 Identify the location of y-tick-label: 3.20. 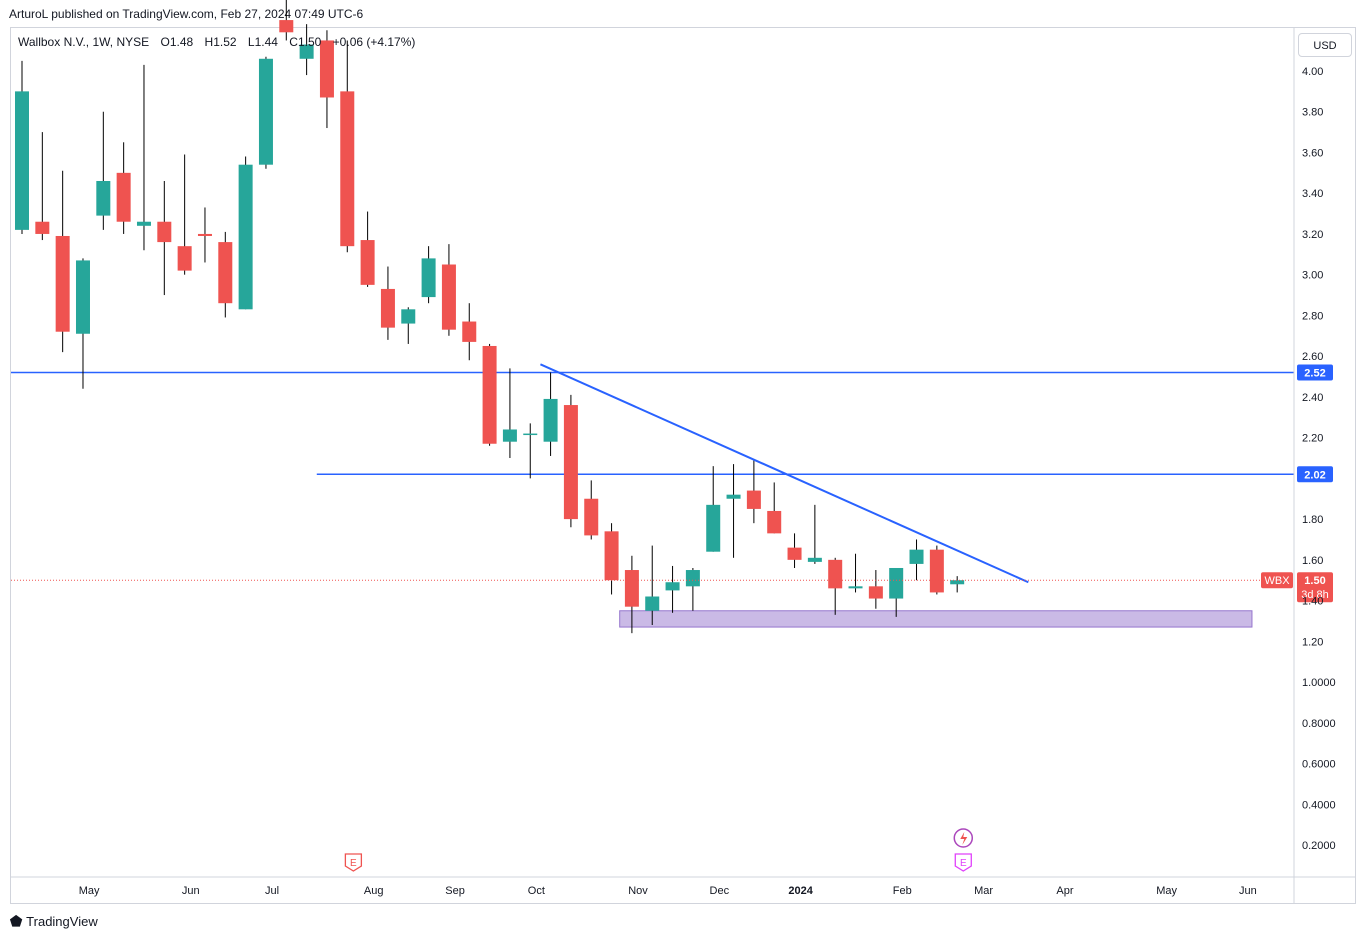
(1312, 235).